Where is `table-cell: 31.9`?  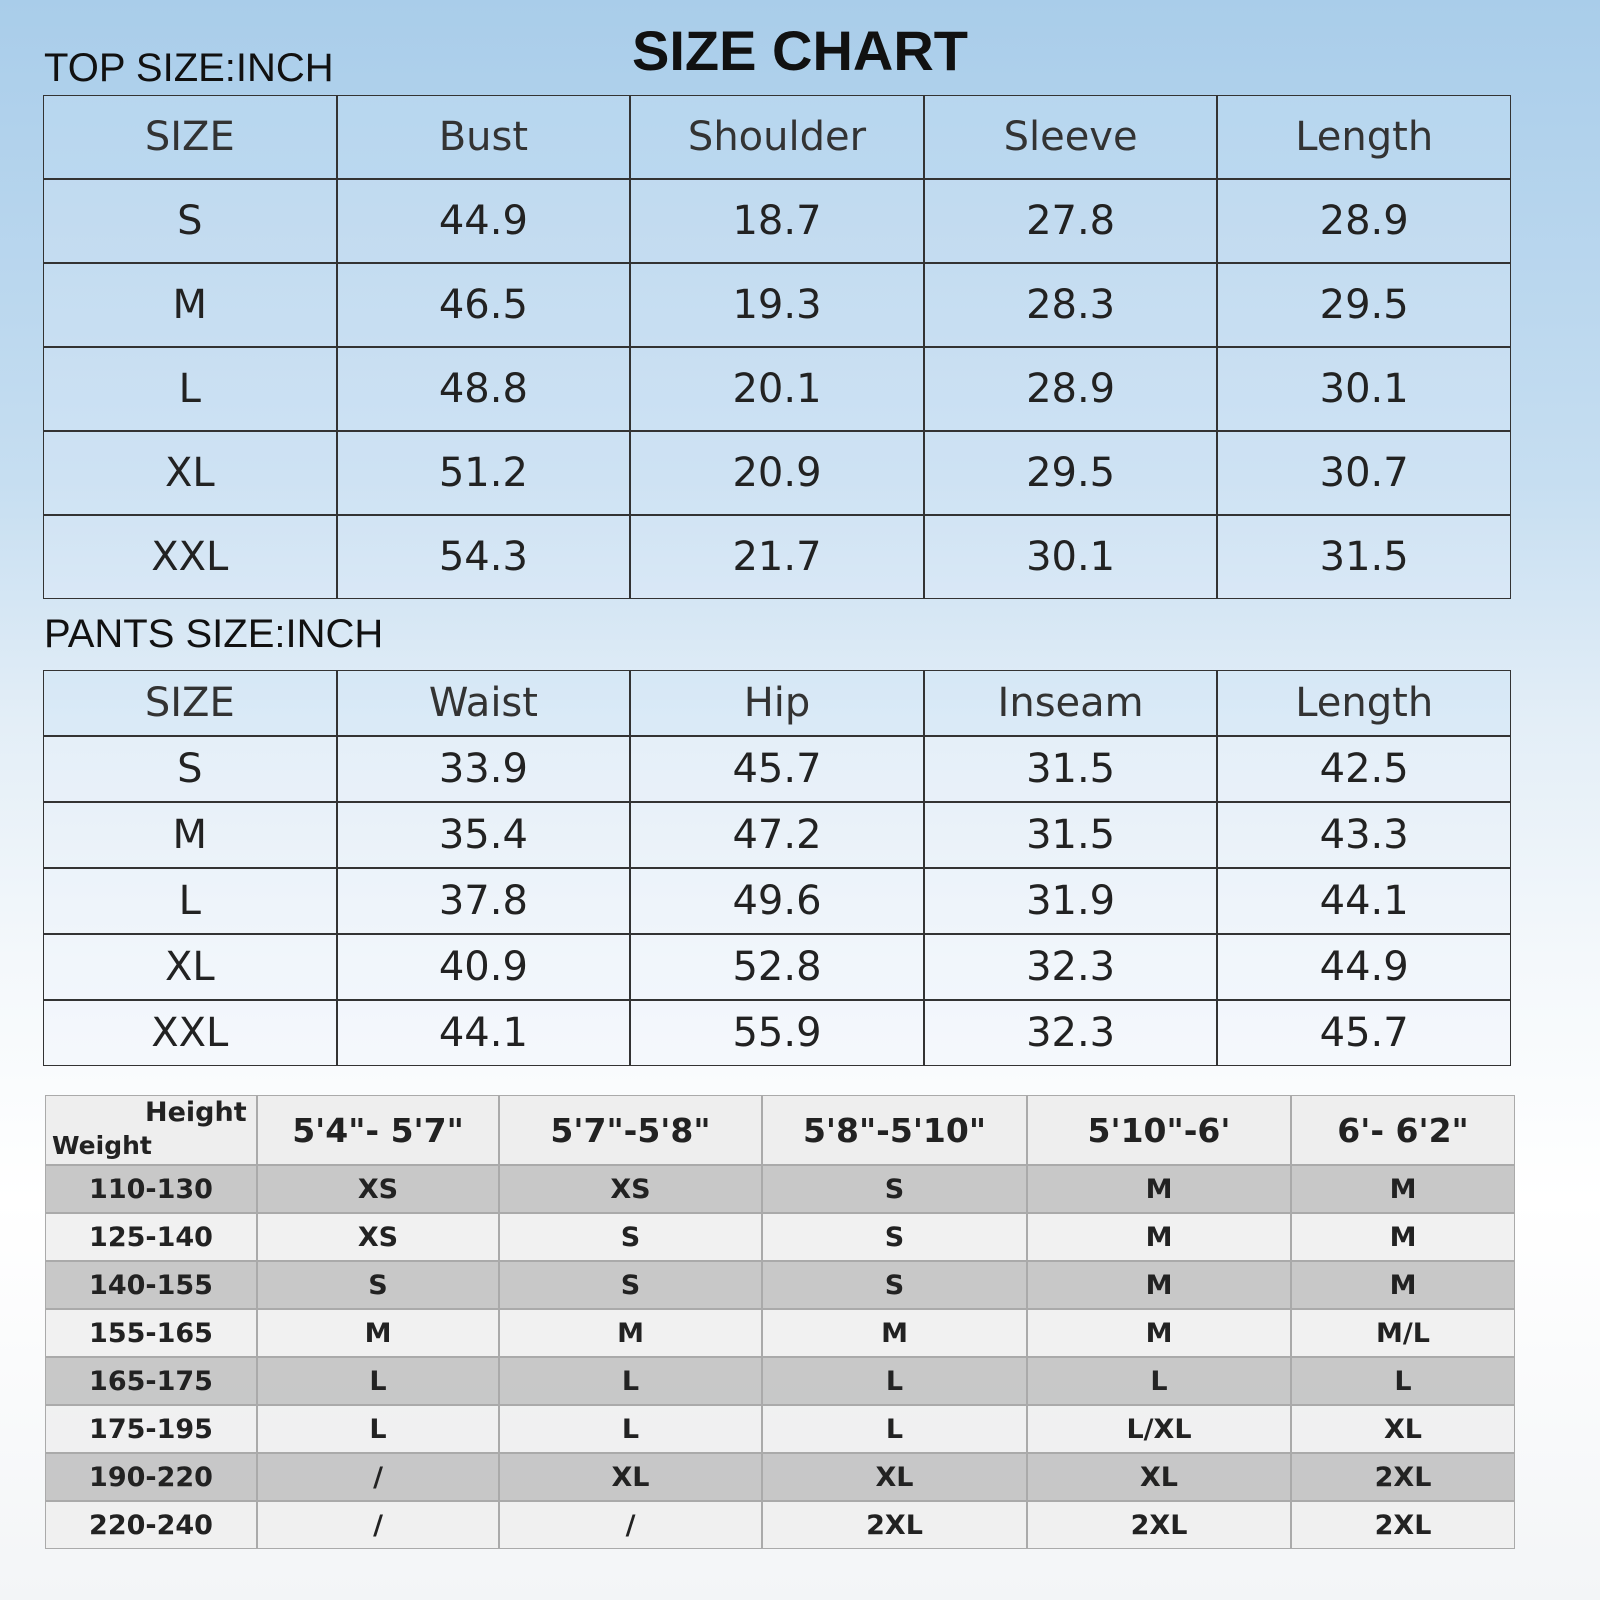 table-cell: 31.9 is located at coordinates (1070, 901).